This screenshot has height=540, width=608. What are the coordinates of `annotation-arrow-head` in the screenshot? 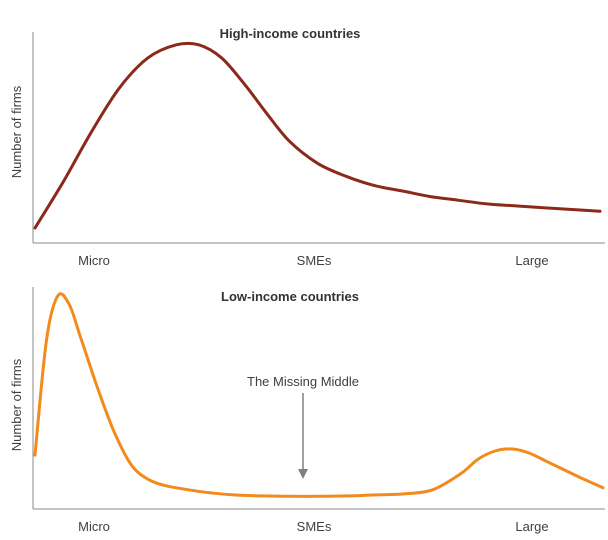 It's located at (303, 474).